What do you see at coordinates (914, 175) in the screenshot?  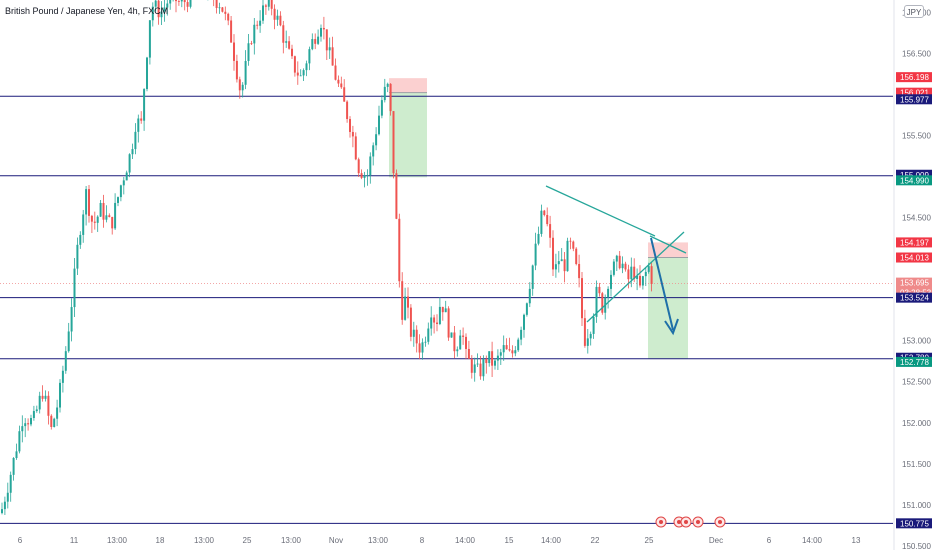 I see `price-label: 155.009` at bounding box center [914, 175].